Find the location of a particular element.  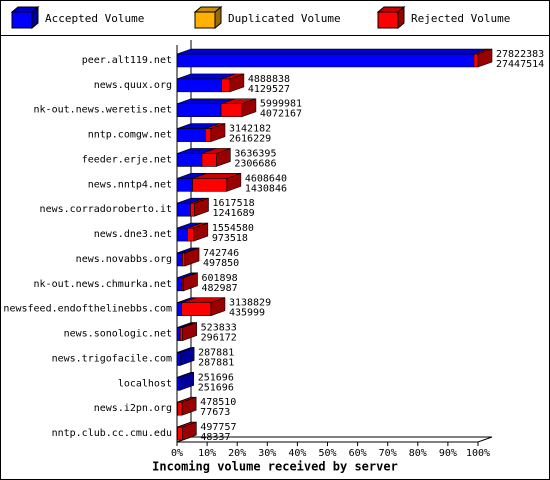

accepted-label: 497850 is located at coordinates (221, 263).